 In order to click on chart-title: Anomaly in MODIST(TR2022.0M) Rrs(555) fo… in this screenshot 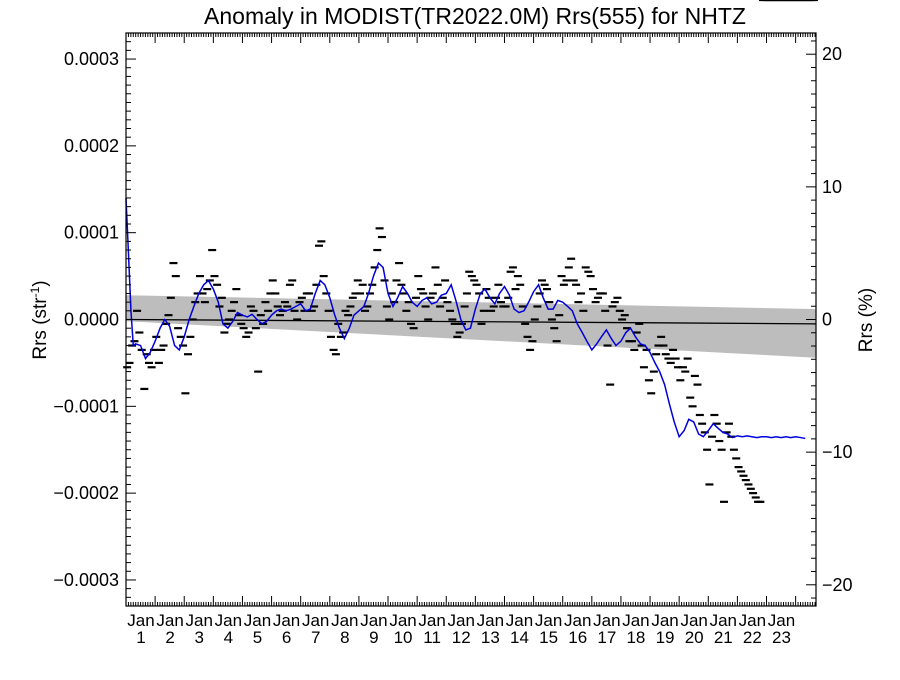, I will do `click(475, 16)`.